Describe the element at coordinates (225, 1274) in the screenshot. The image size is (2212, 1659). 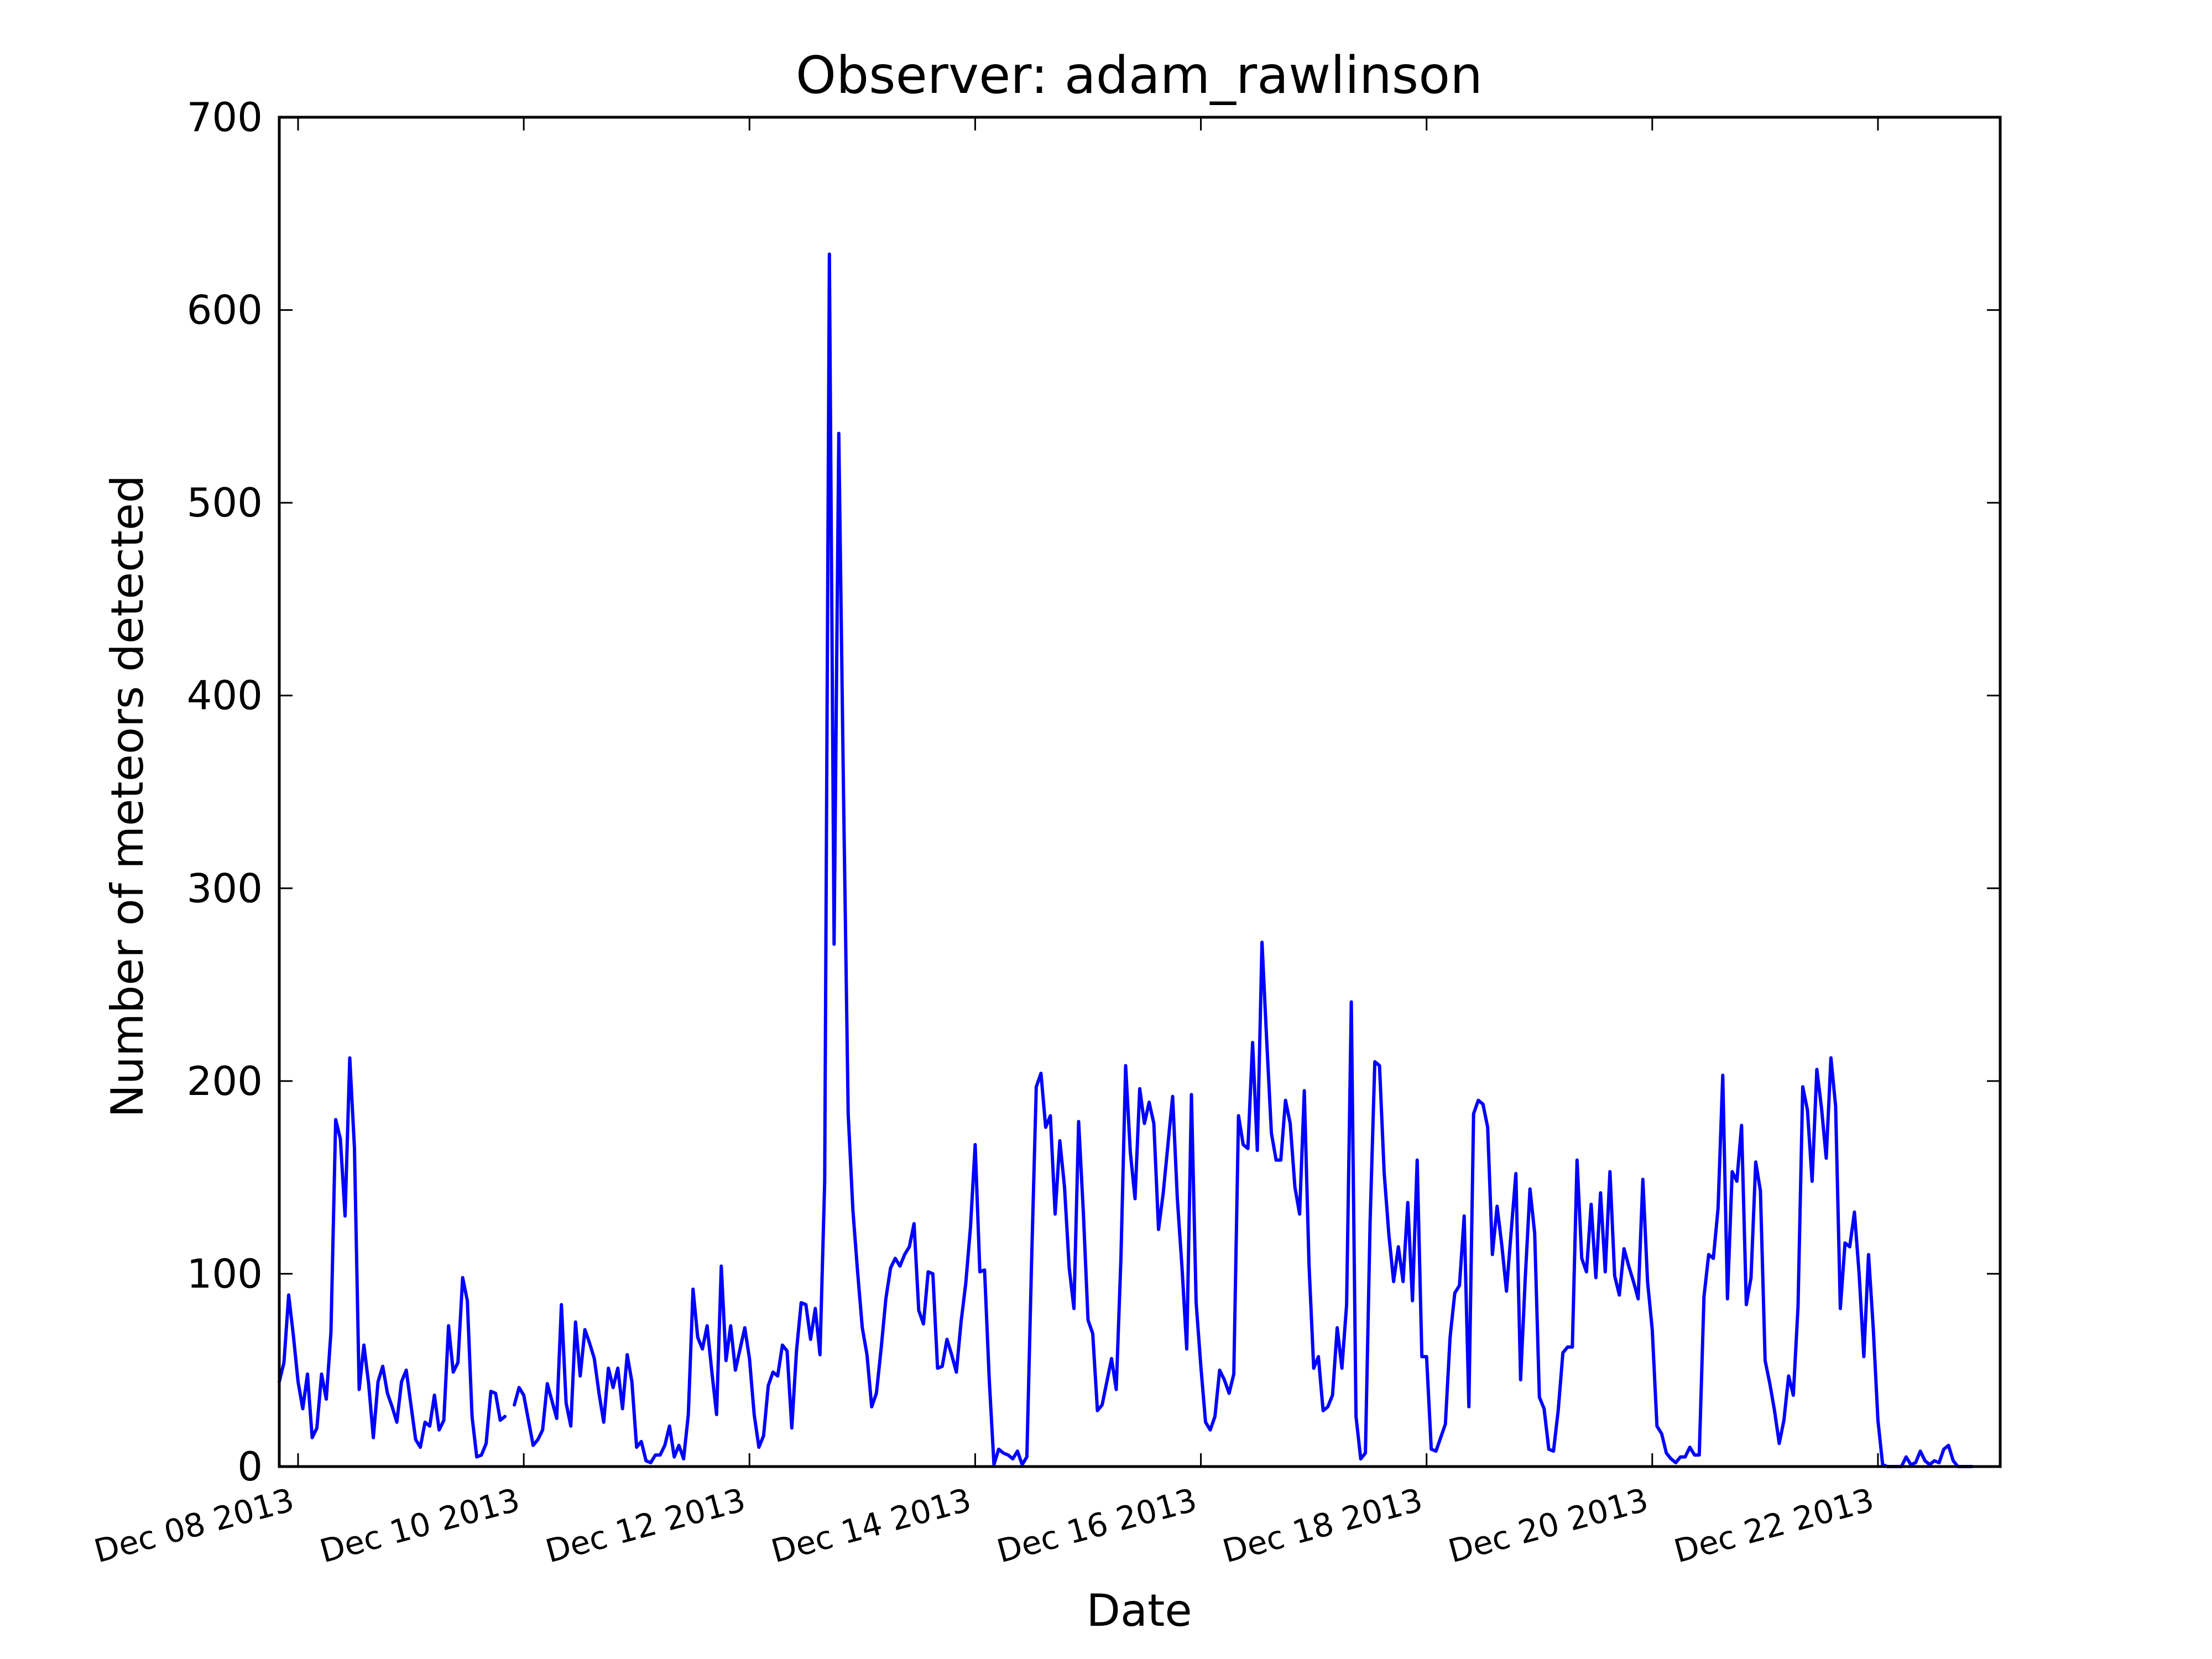
I see `y-tick-label: 100` at that location.